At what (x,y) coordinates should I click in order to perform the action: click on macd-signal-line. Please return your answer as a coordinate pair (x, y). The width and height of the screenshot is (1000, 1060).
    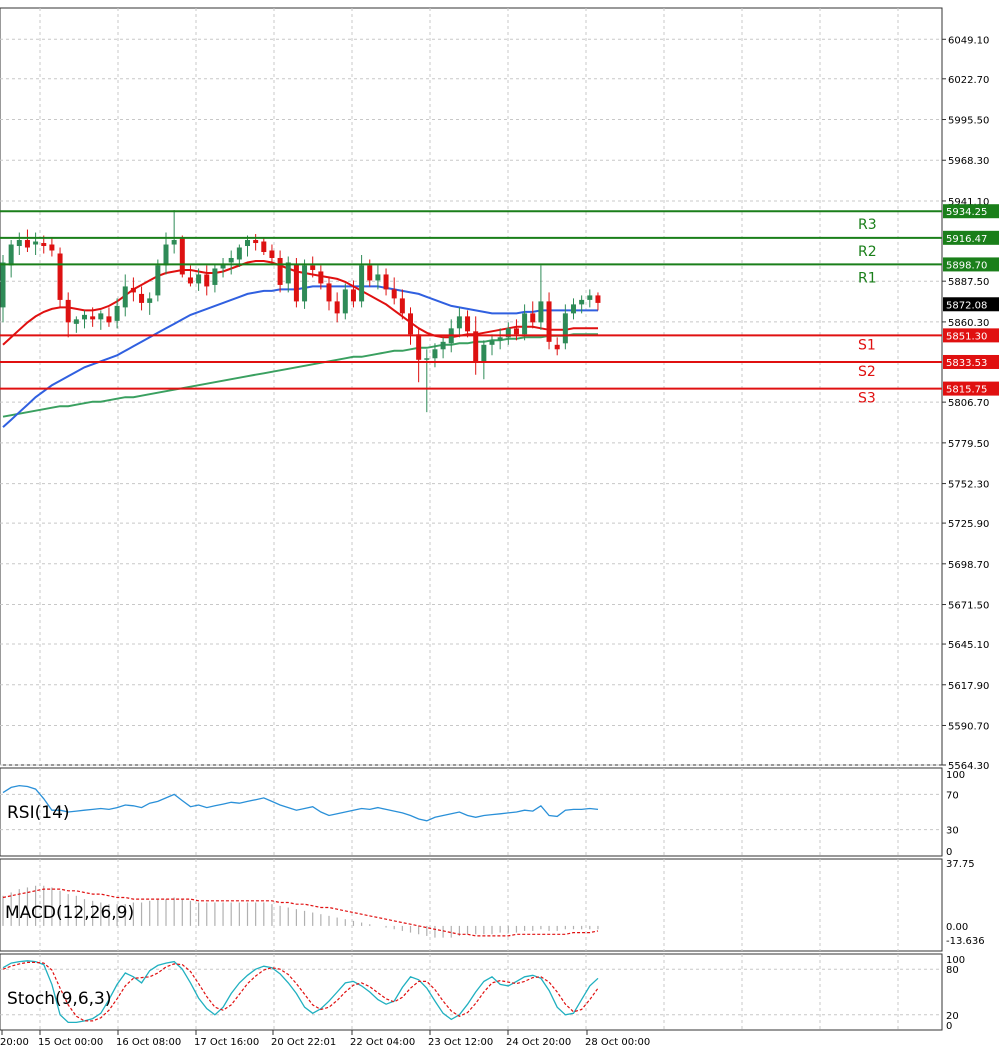
    Looking at the image, I should click on (300, 912).